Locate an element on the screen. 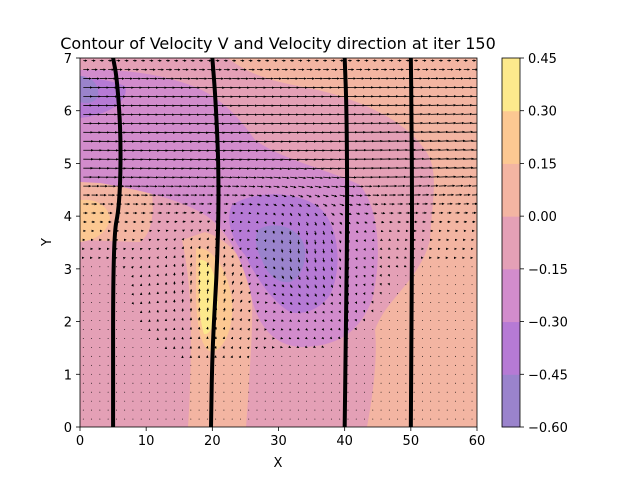 This screenshot has width=640, height=480. y-tick-label: 7 is located at coordinates (68, 59).